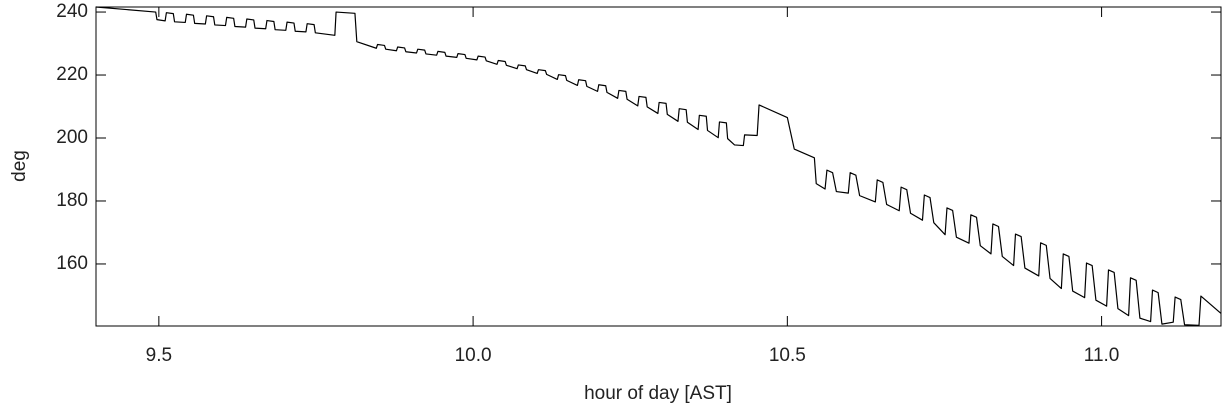  What do you see at coordinates (473, 355) in the screenshot?
I see `x-tick-label: 10.0` at bounding box center [473, 355].